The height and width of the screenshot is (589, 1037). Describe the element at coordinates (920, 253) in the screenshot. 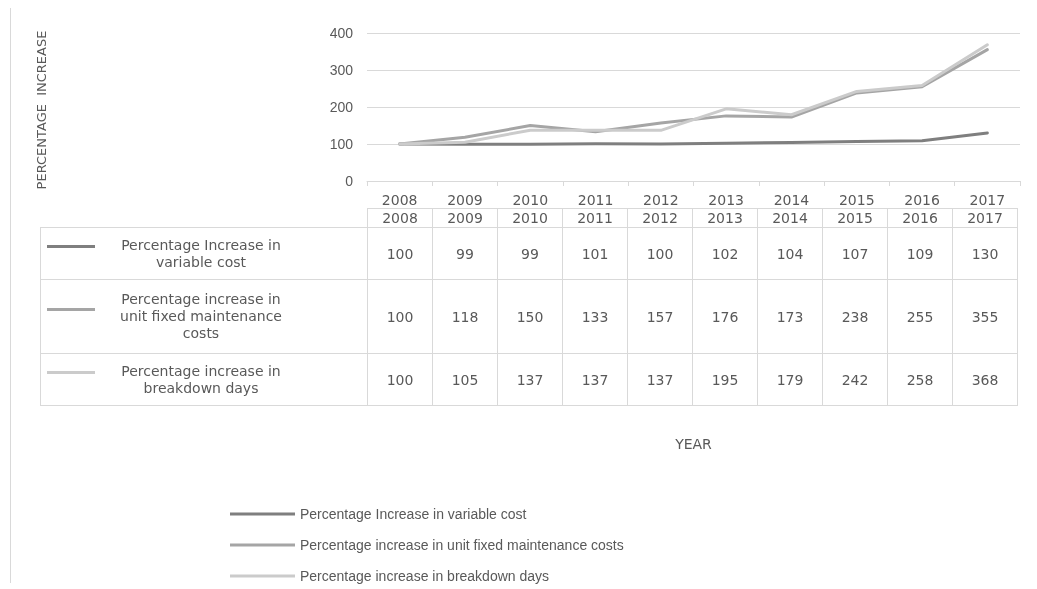

I see `data-label: 109` at that location.